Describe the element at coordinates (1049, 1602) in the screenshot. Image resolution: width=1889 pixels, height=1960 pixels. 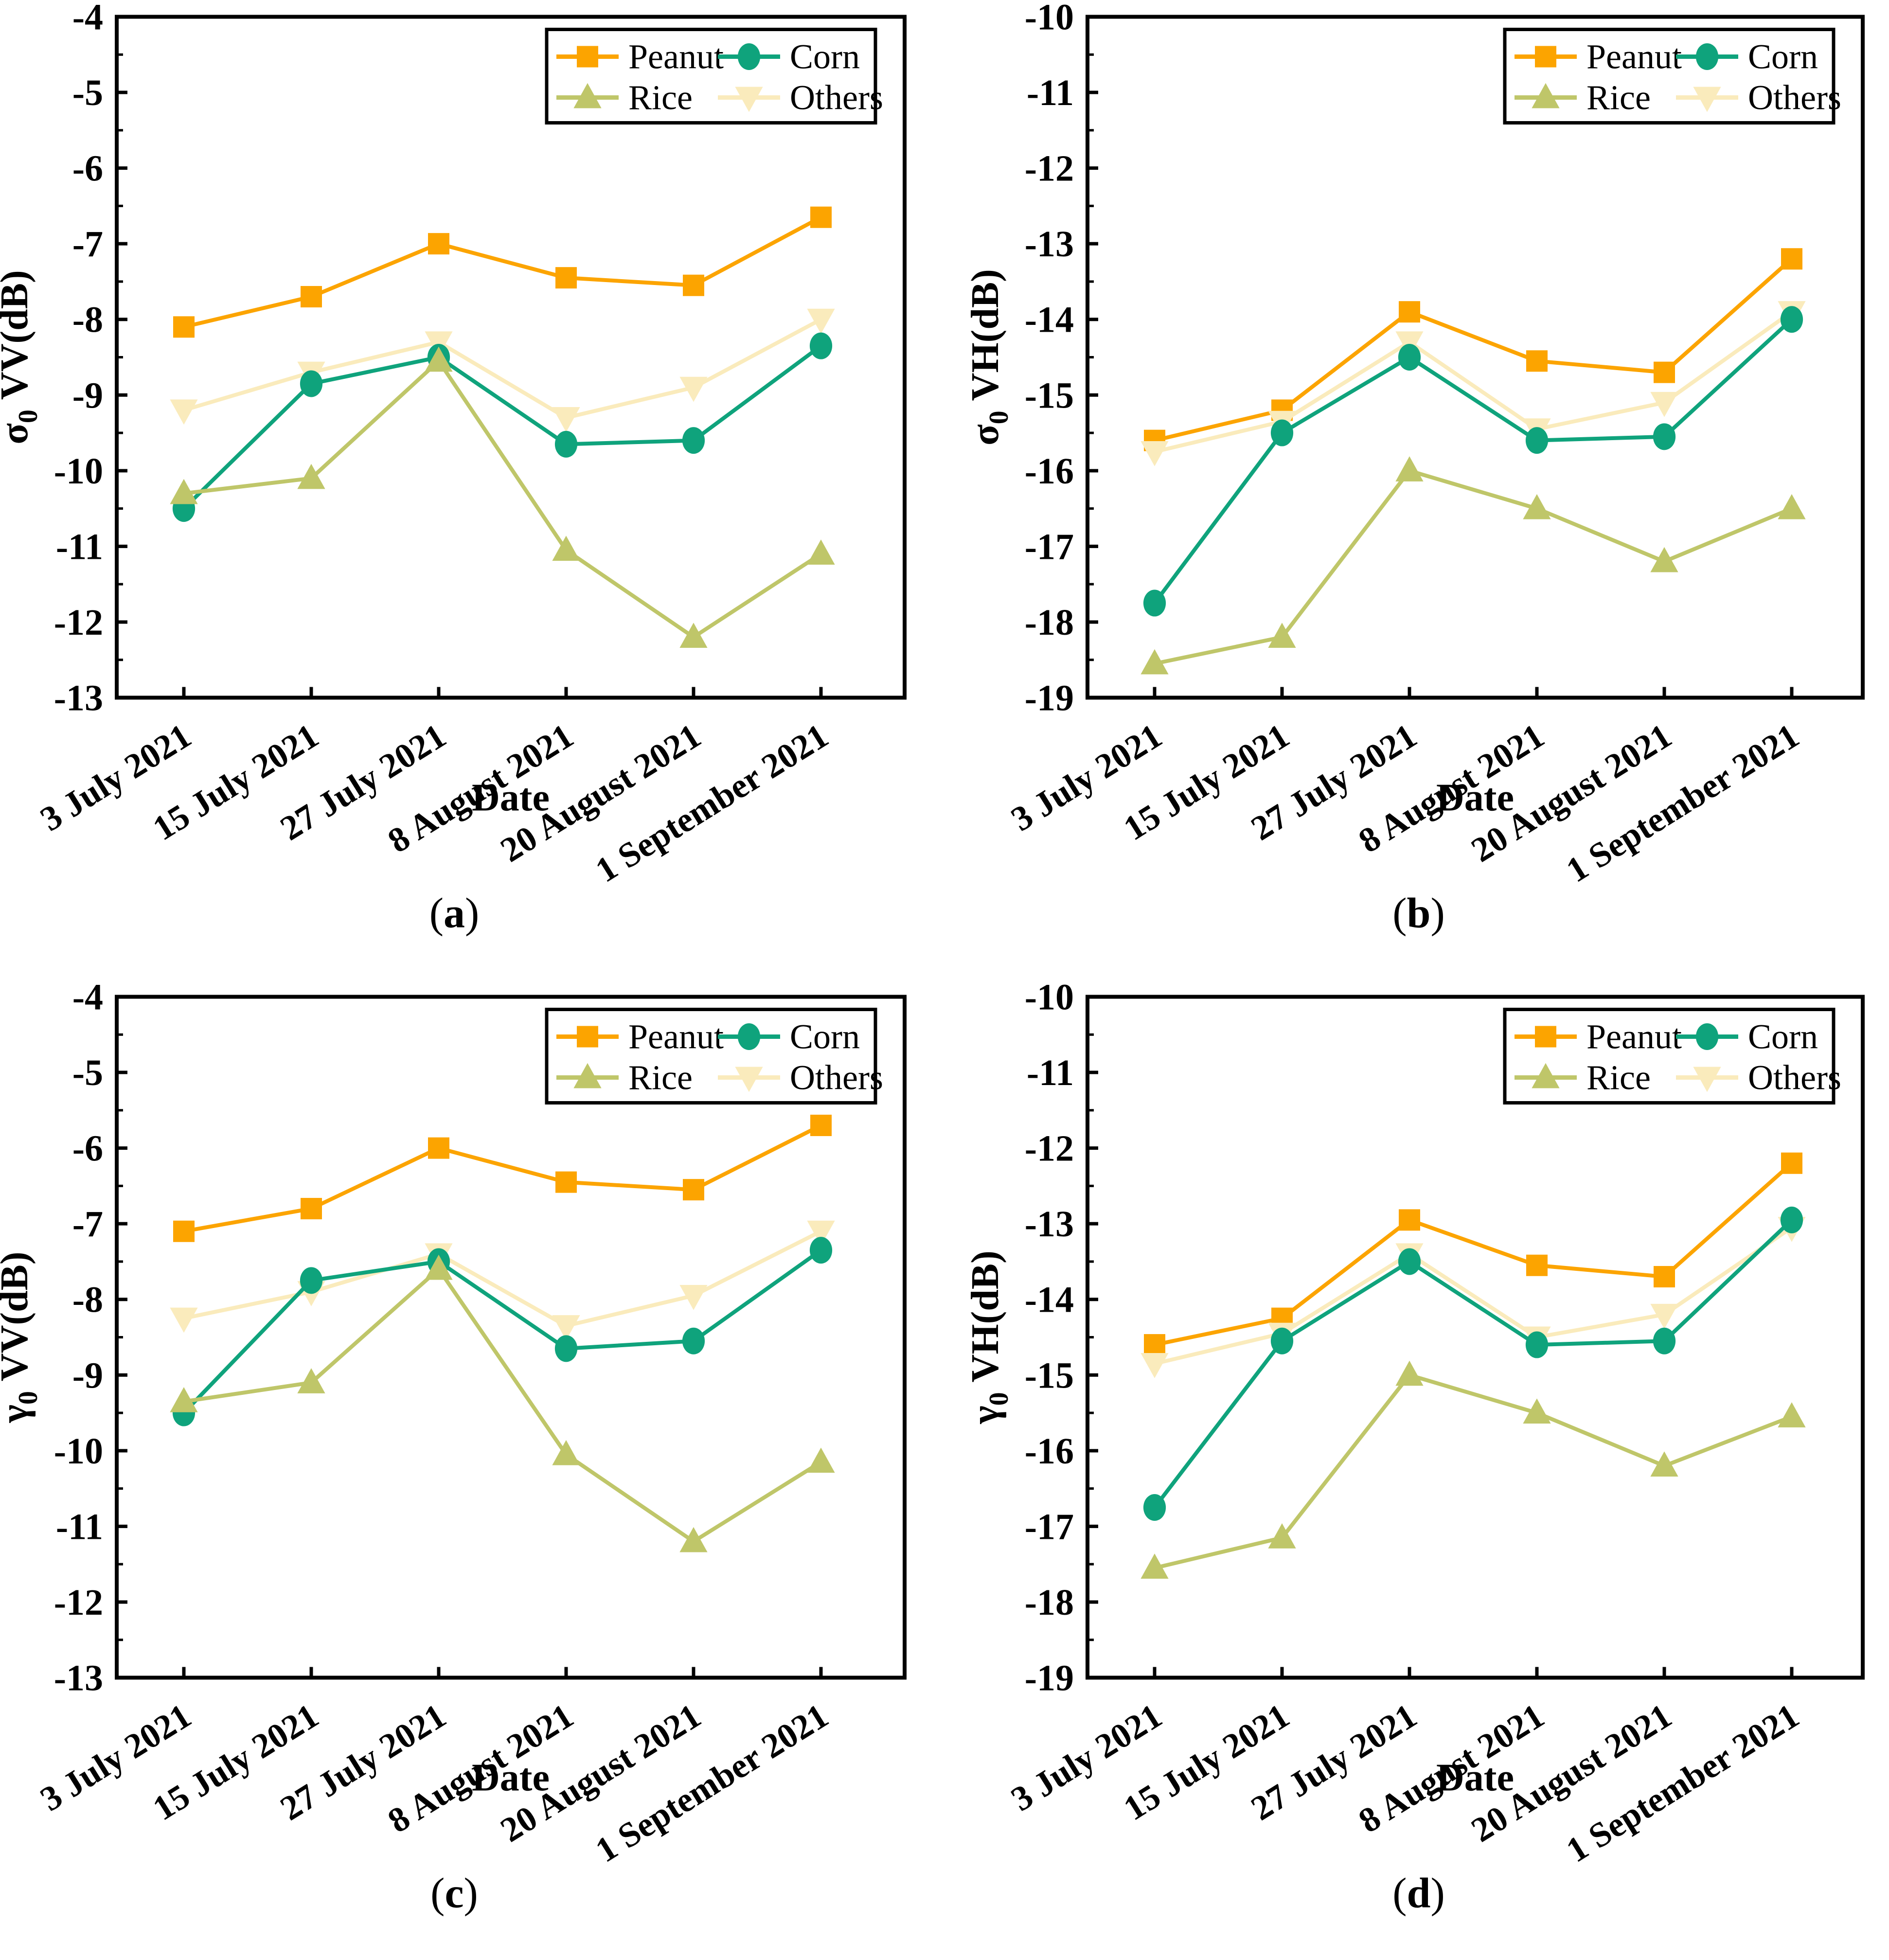
I see `y-tick-label: -18` at that location.